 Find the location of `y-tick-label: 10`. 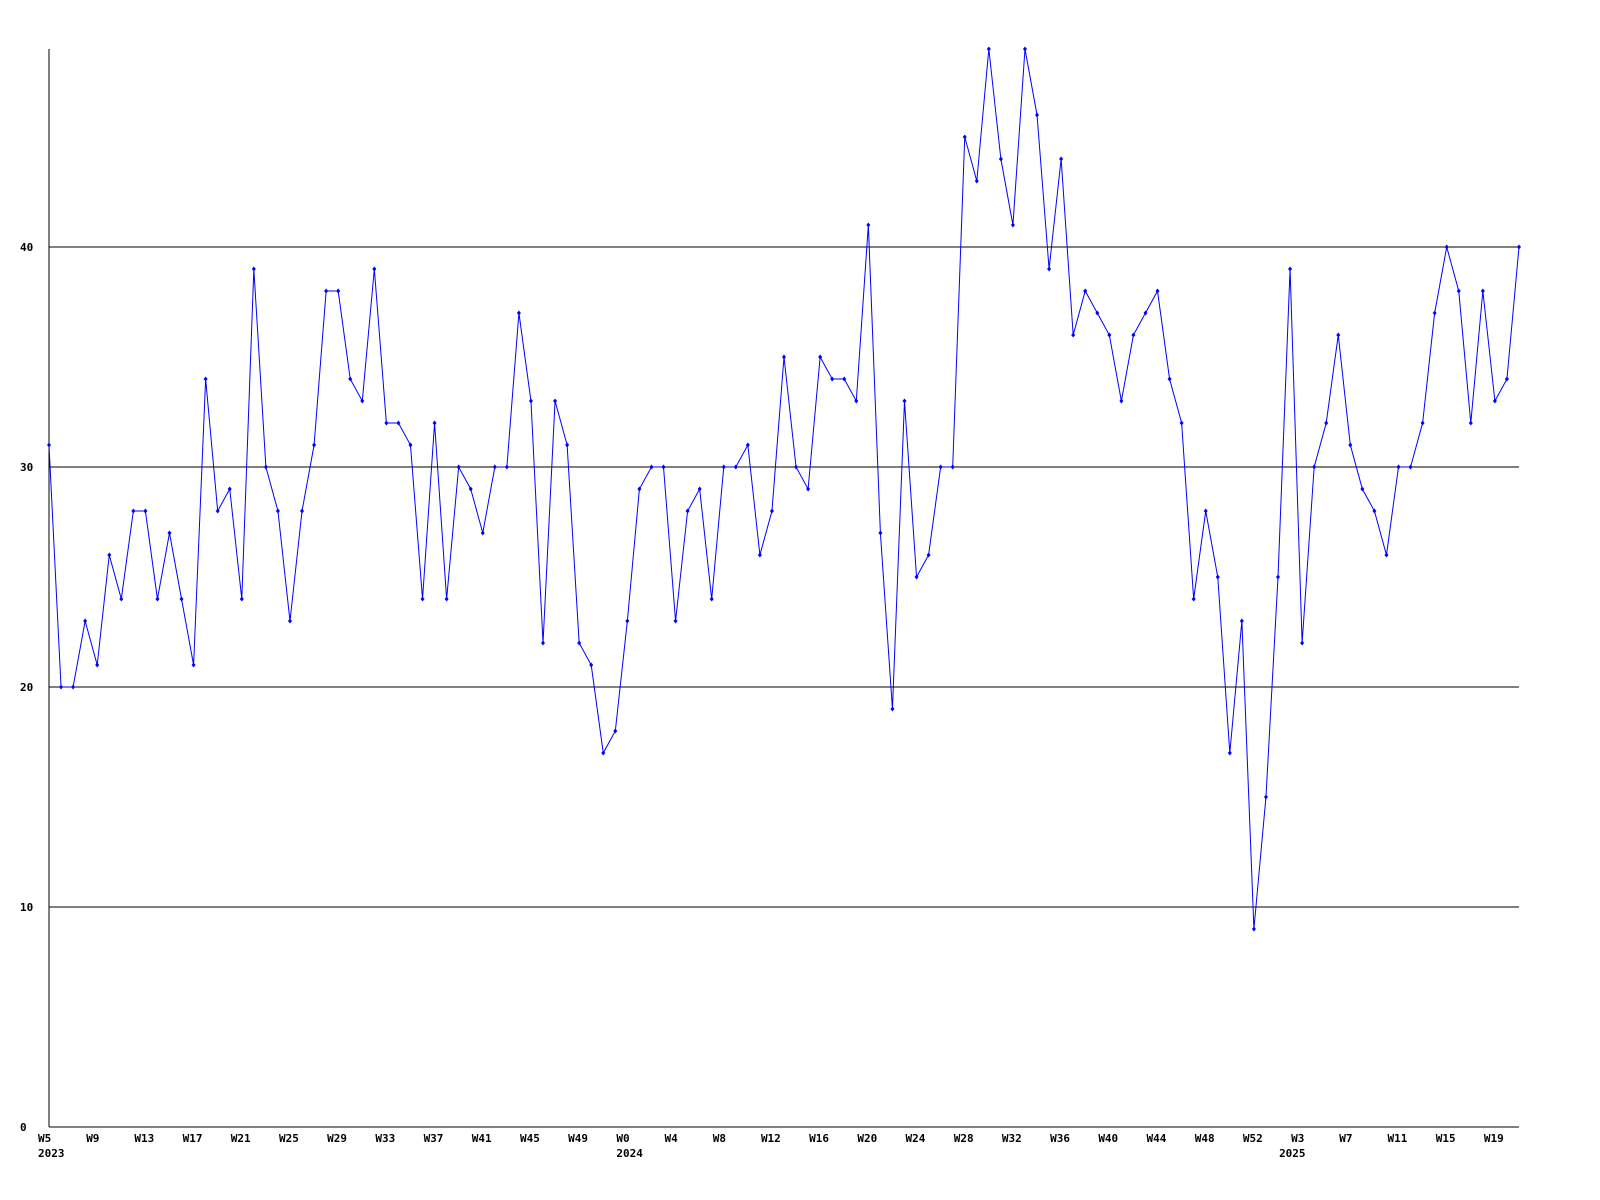

y-tick-label: 10 is located at coordinates (26, 907).